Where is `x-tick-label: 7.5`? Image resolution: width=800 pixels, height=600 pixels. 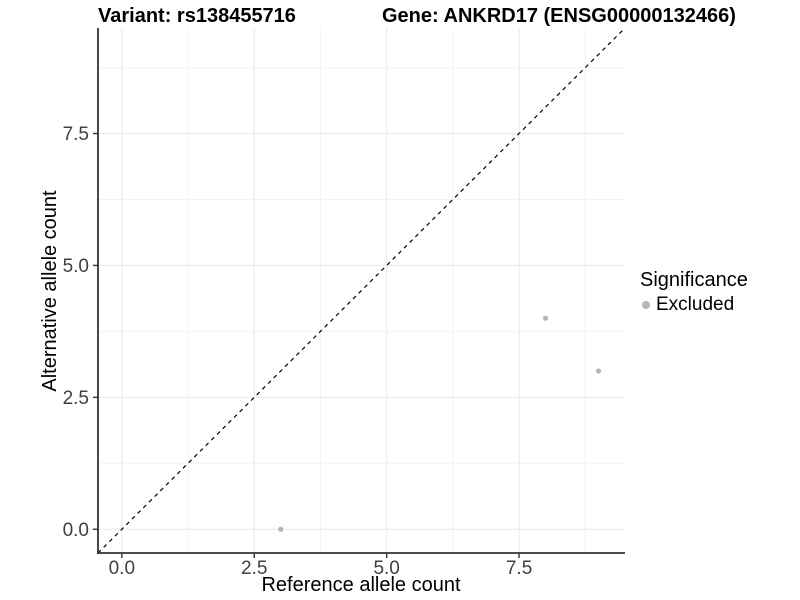 x-tick-label: 7.5 is located at coordinates (519, 568).